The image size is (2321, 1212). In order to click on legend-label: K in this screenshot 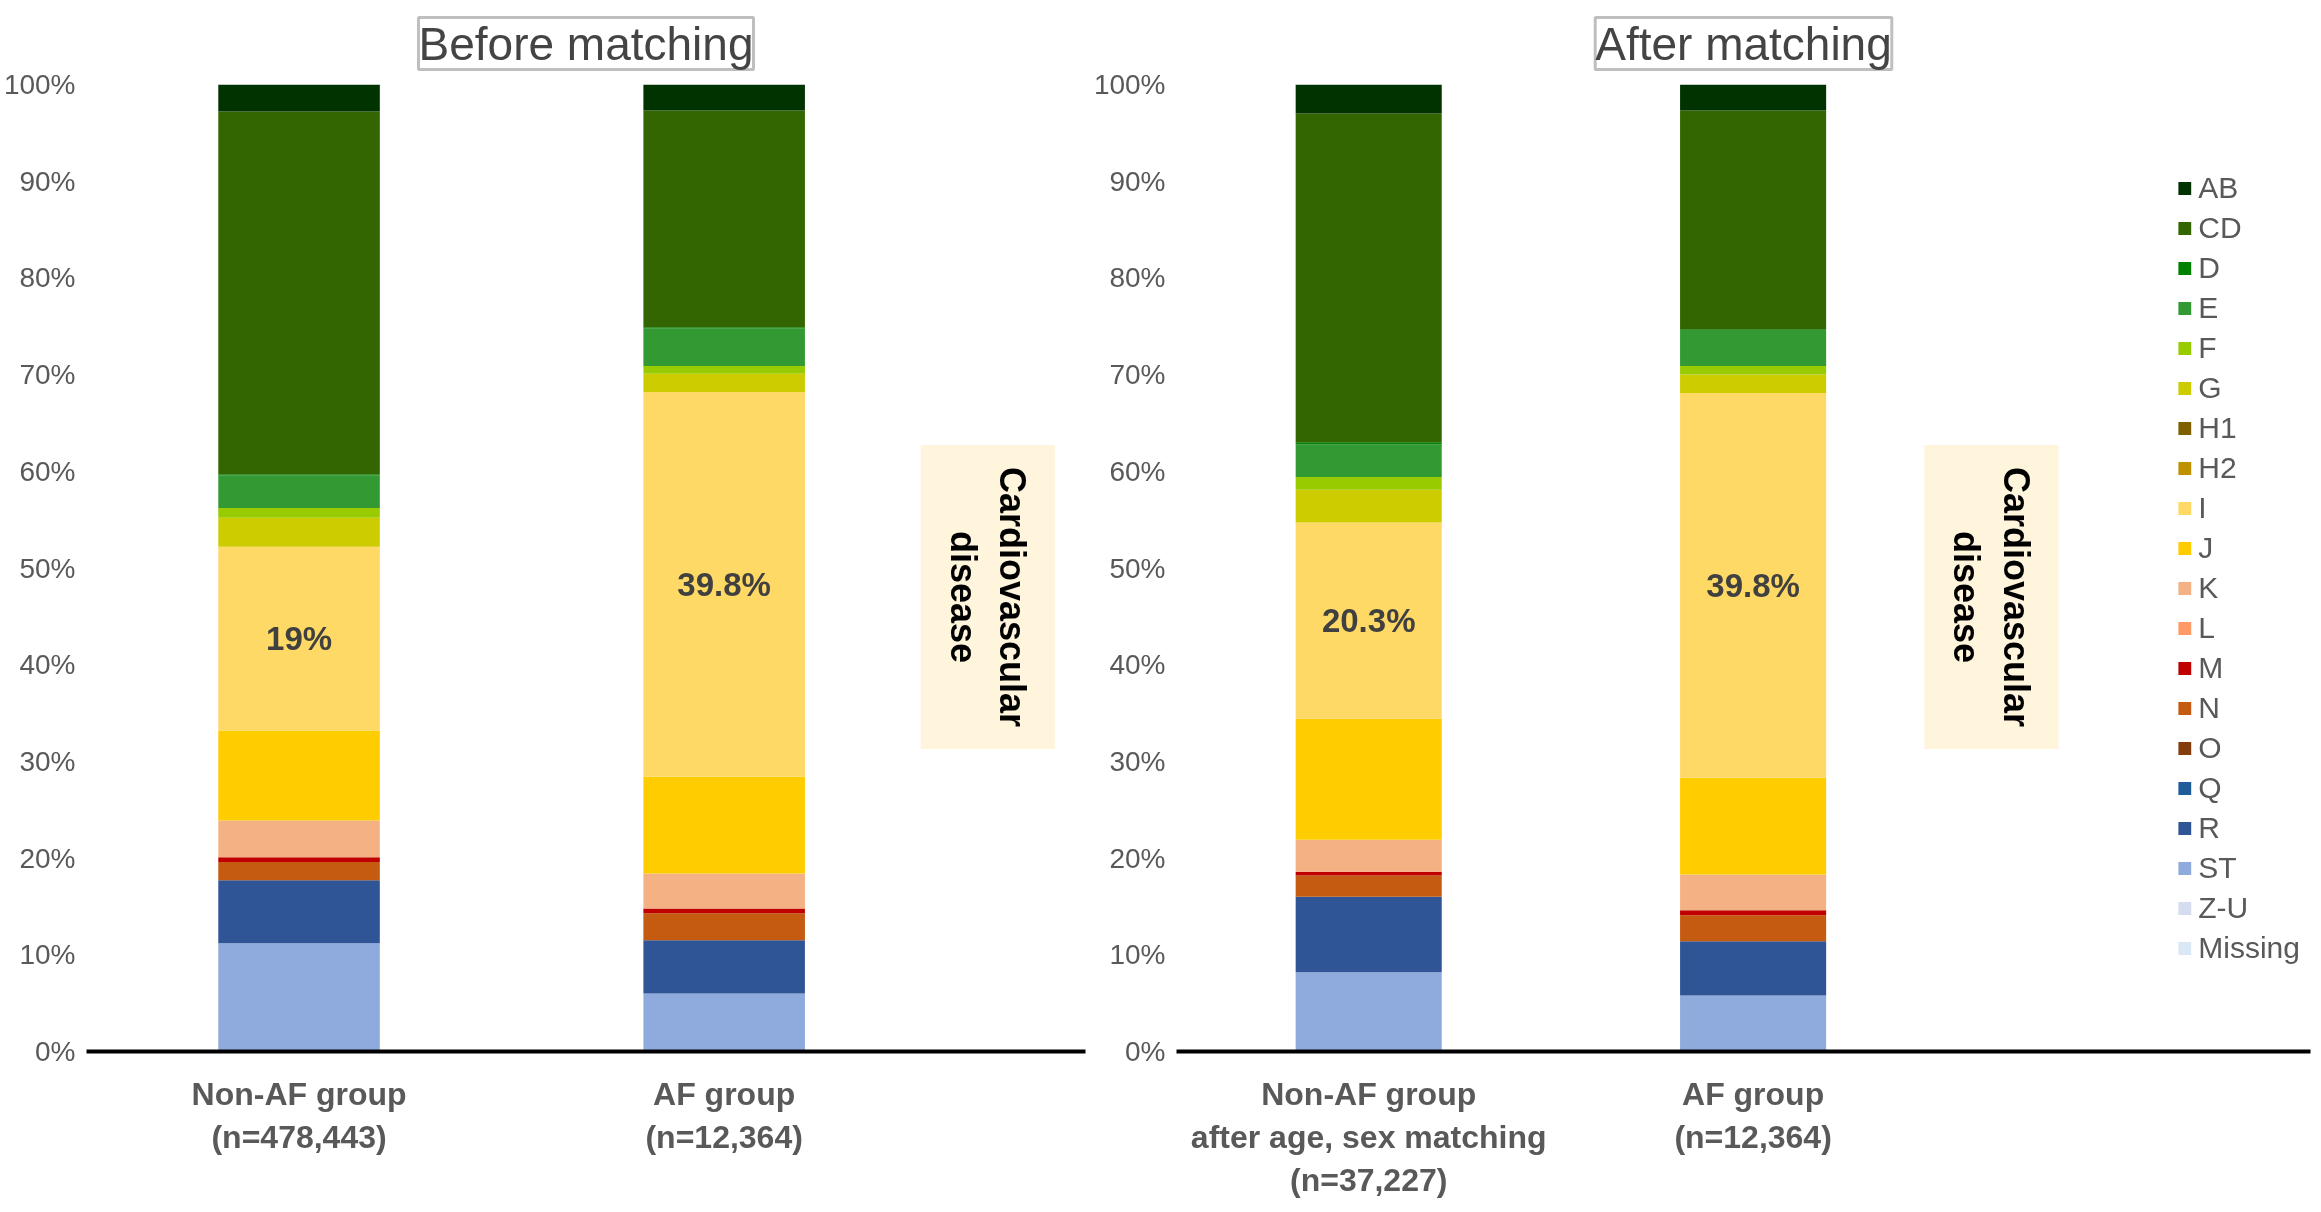, I will do `click(2208, 587)`.